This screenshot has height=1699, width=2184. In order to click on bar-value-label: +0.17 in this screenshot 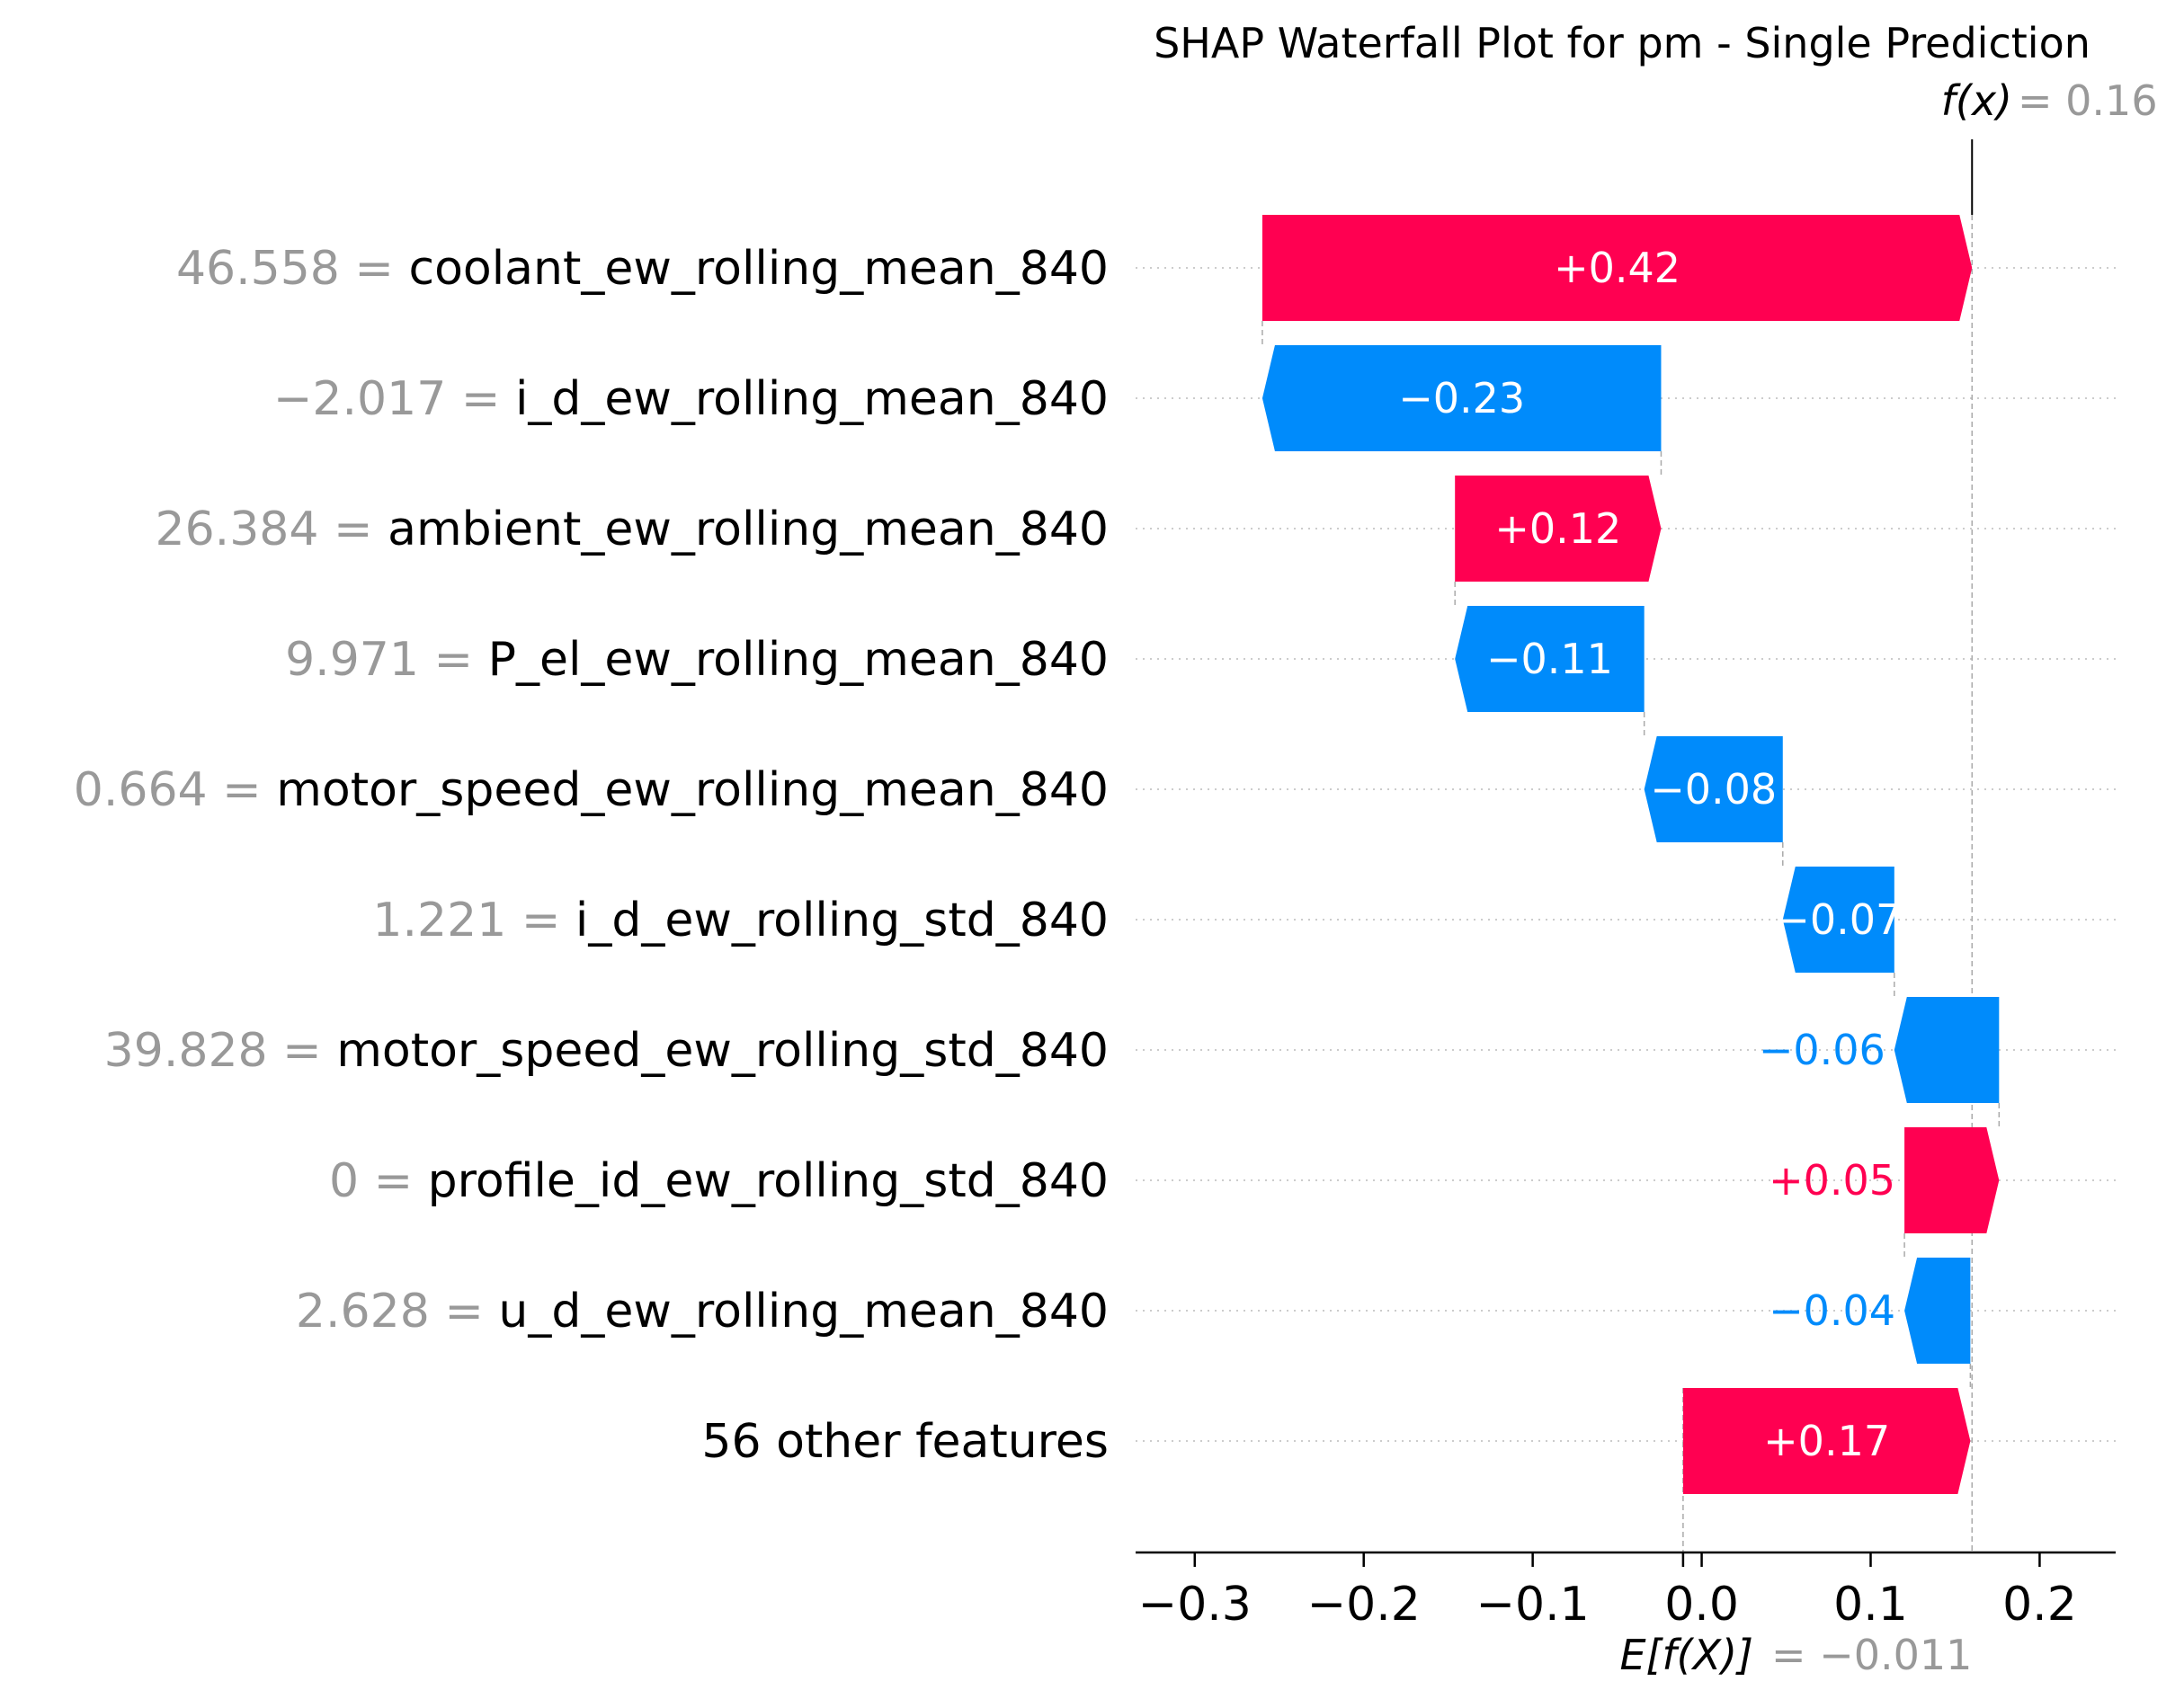, I will do `click(1827, 1441)`.